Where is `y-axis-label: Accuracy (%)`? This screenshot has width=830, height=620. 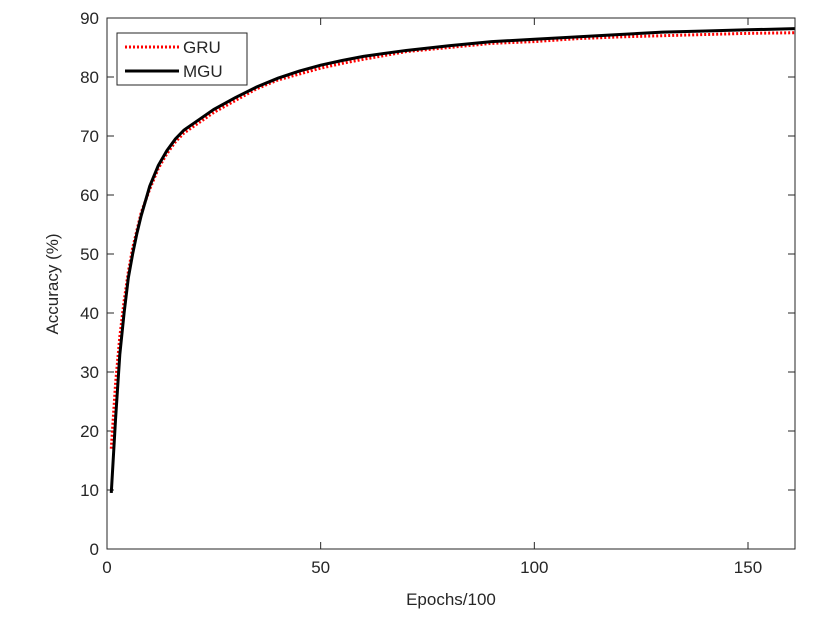
y-axis-label: Accuracy (%) is located at coordinates (52, 283).